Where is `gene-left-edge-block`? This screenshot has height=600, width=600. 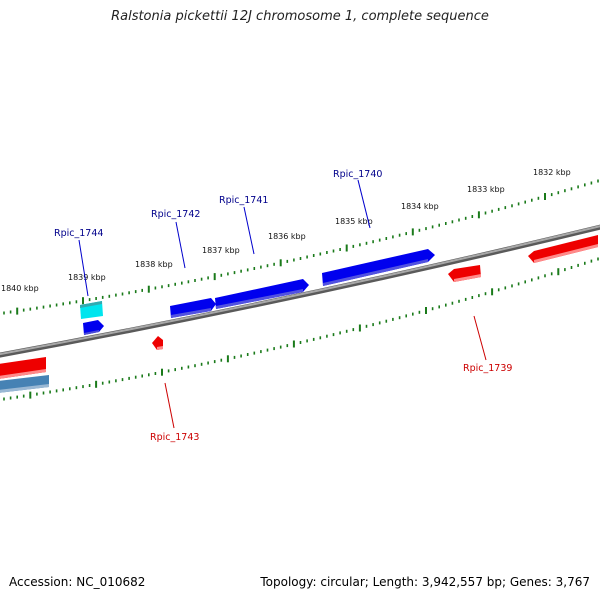
gene-left-edge-block is located at coordinates (23, 368).